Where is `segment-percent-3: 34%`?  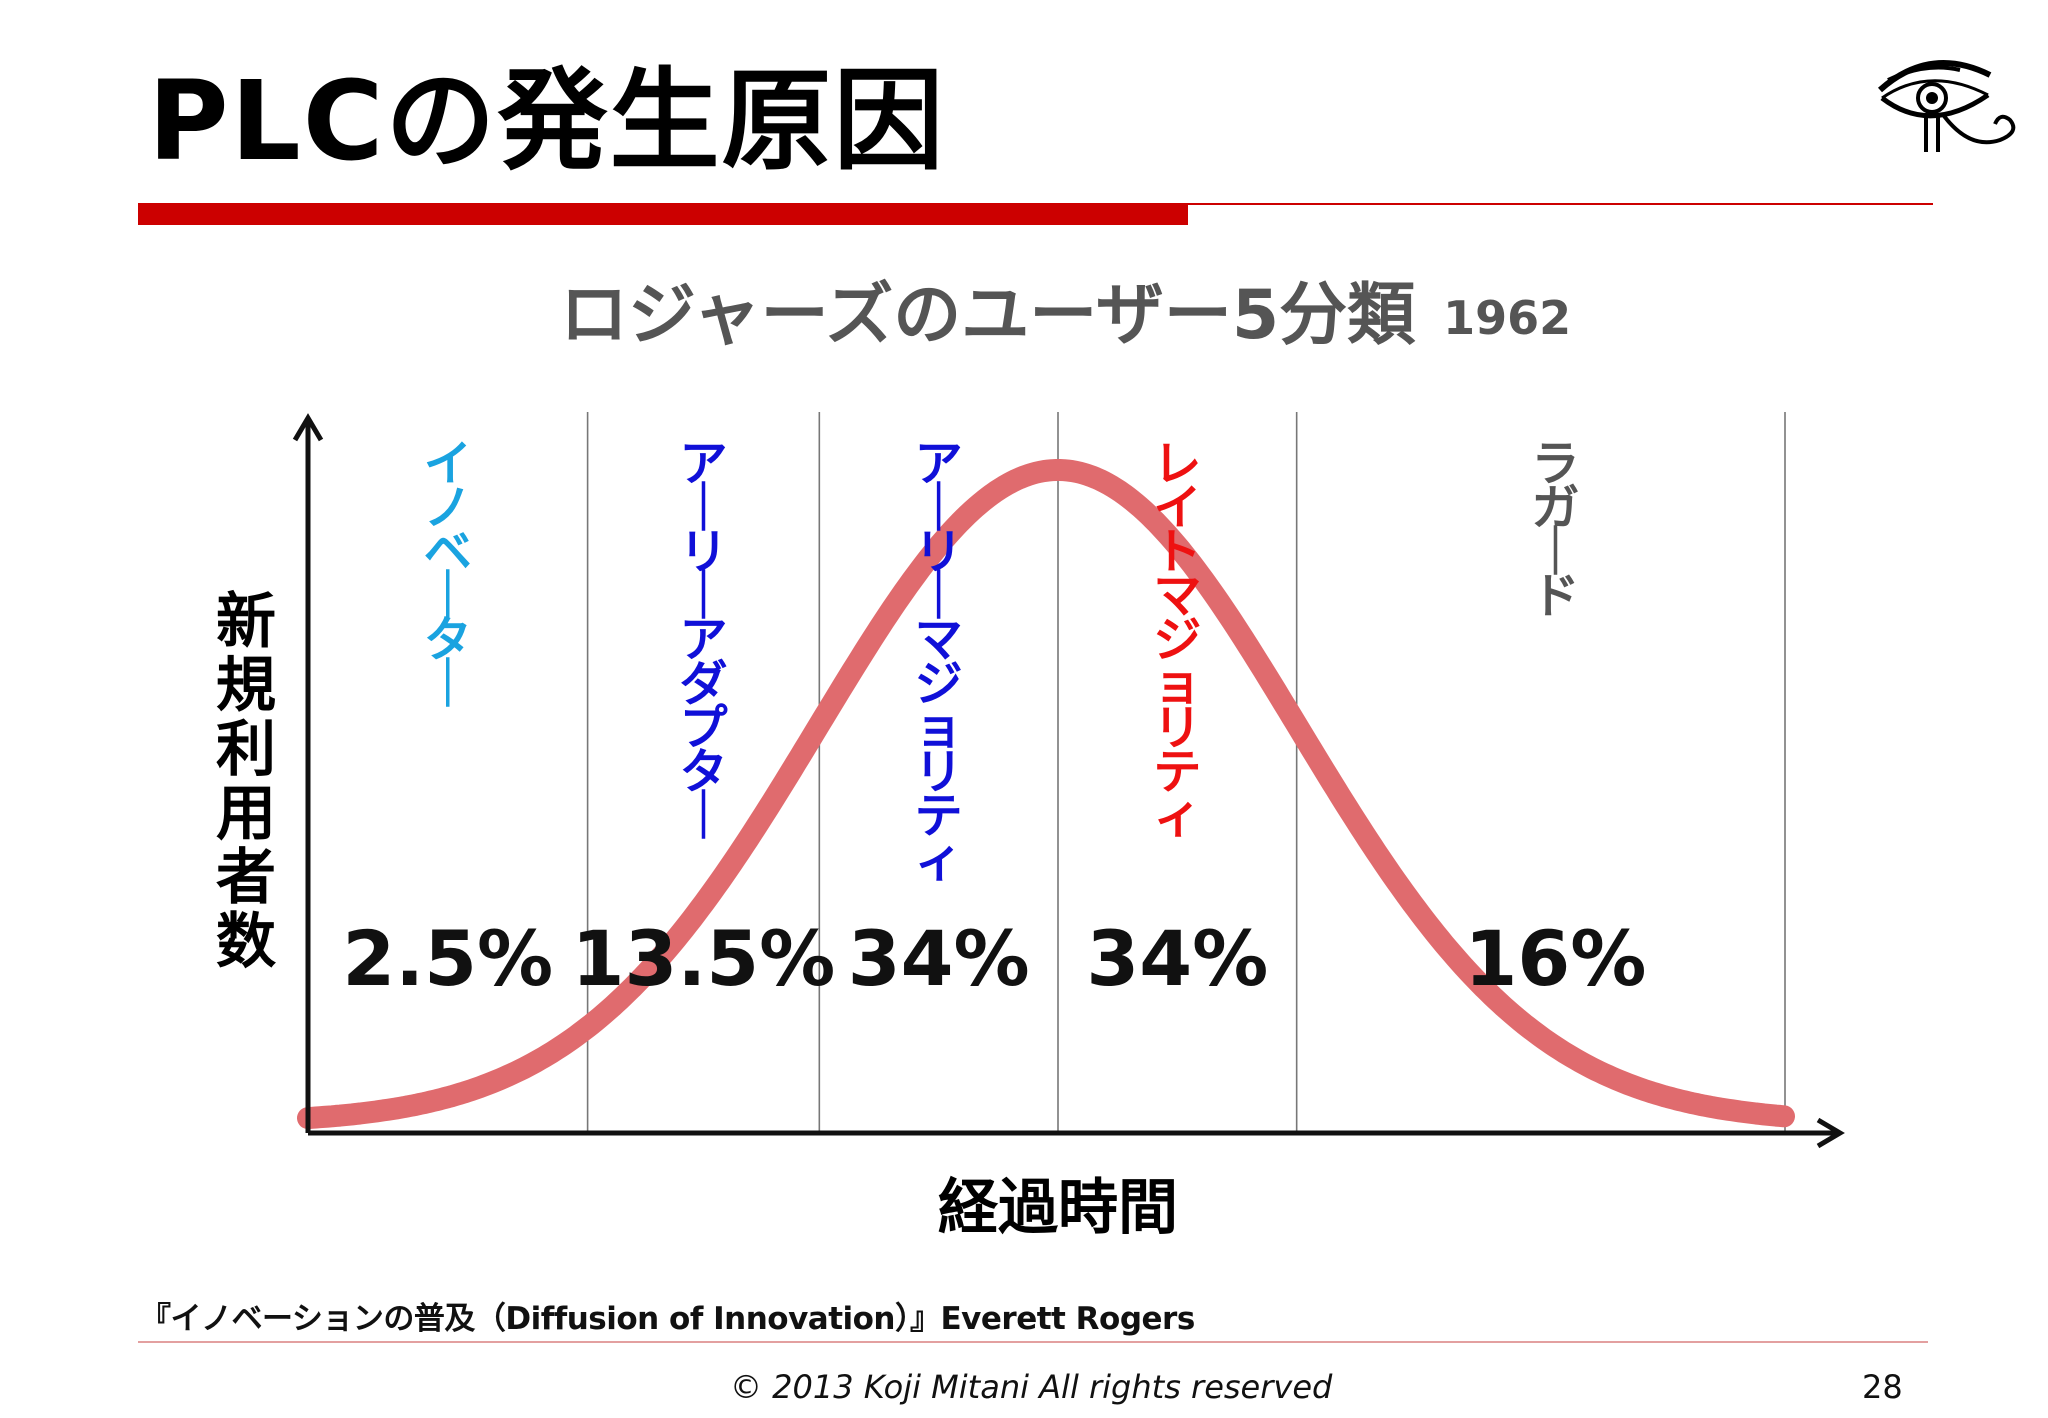 segment-percent-3: 34% is located at coordinates (939, 958).